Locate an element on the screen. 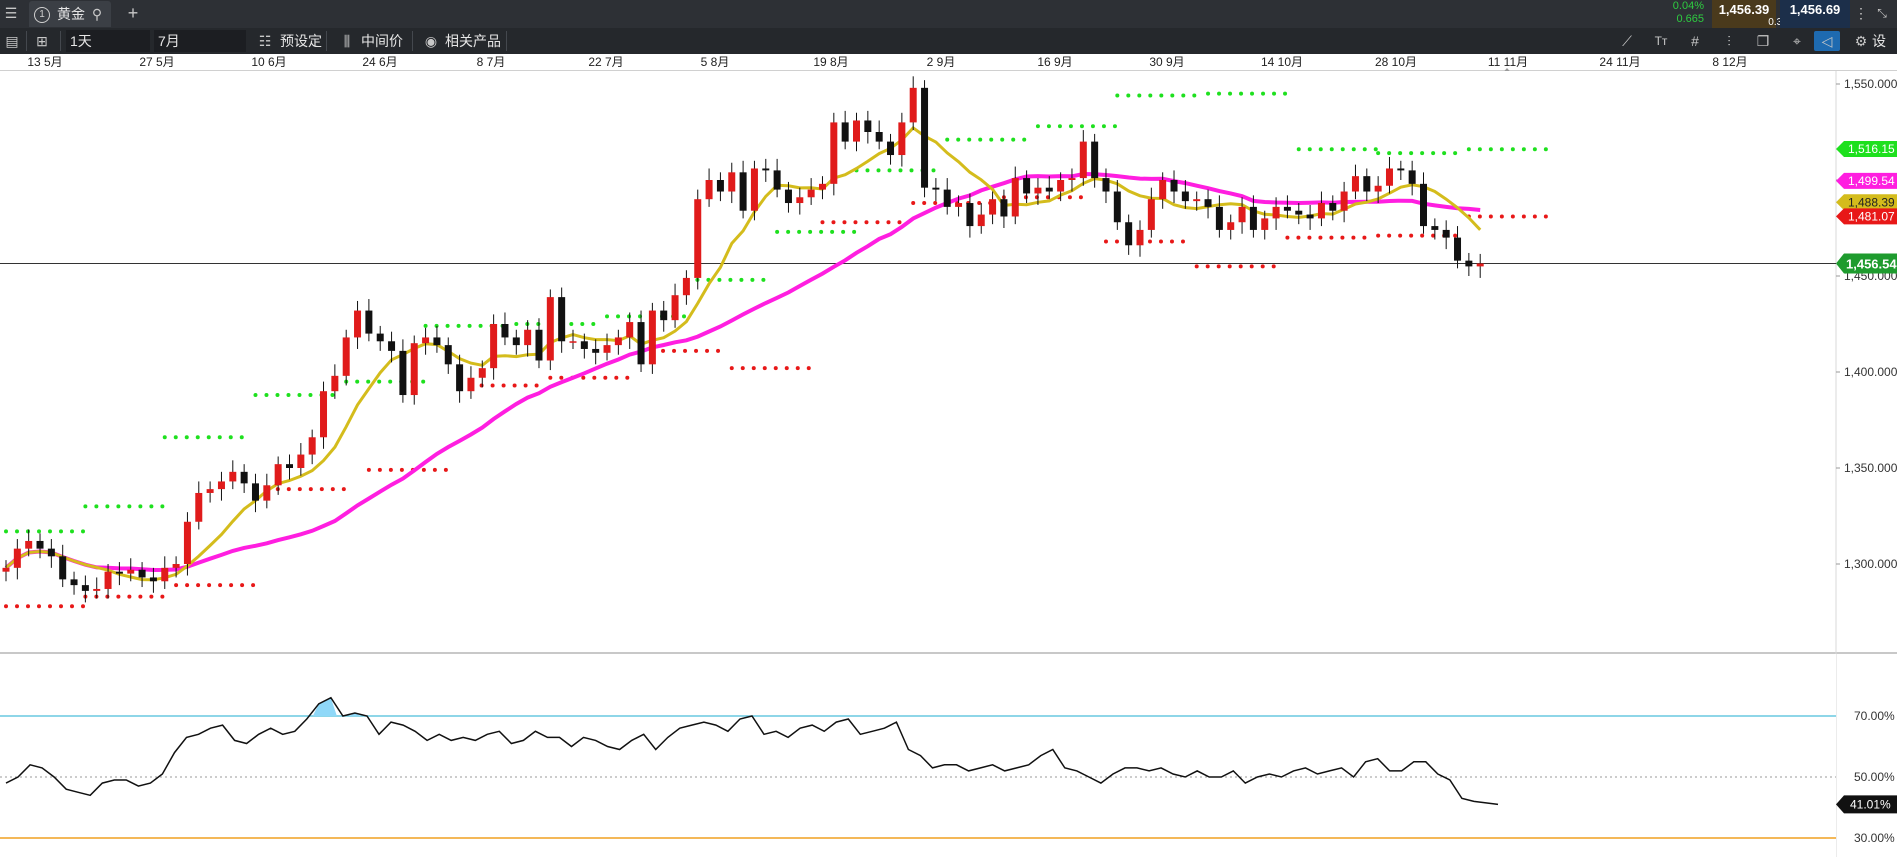 This screenshot has width=1897, height=857. date-label: 13 5月 is located at coordinates (45, 62).